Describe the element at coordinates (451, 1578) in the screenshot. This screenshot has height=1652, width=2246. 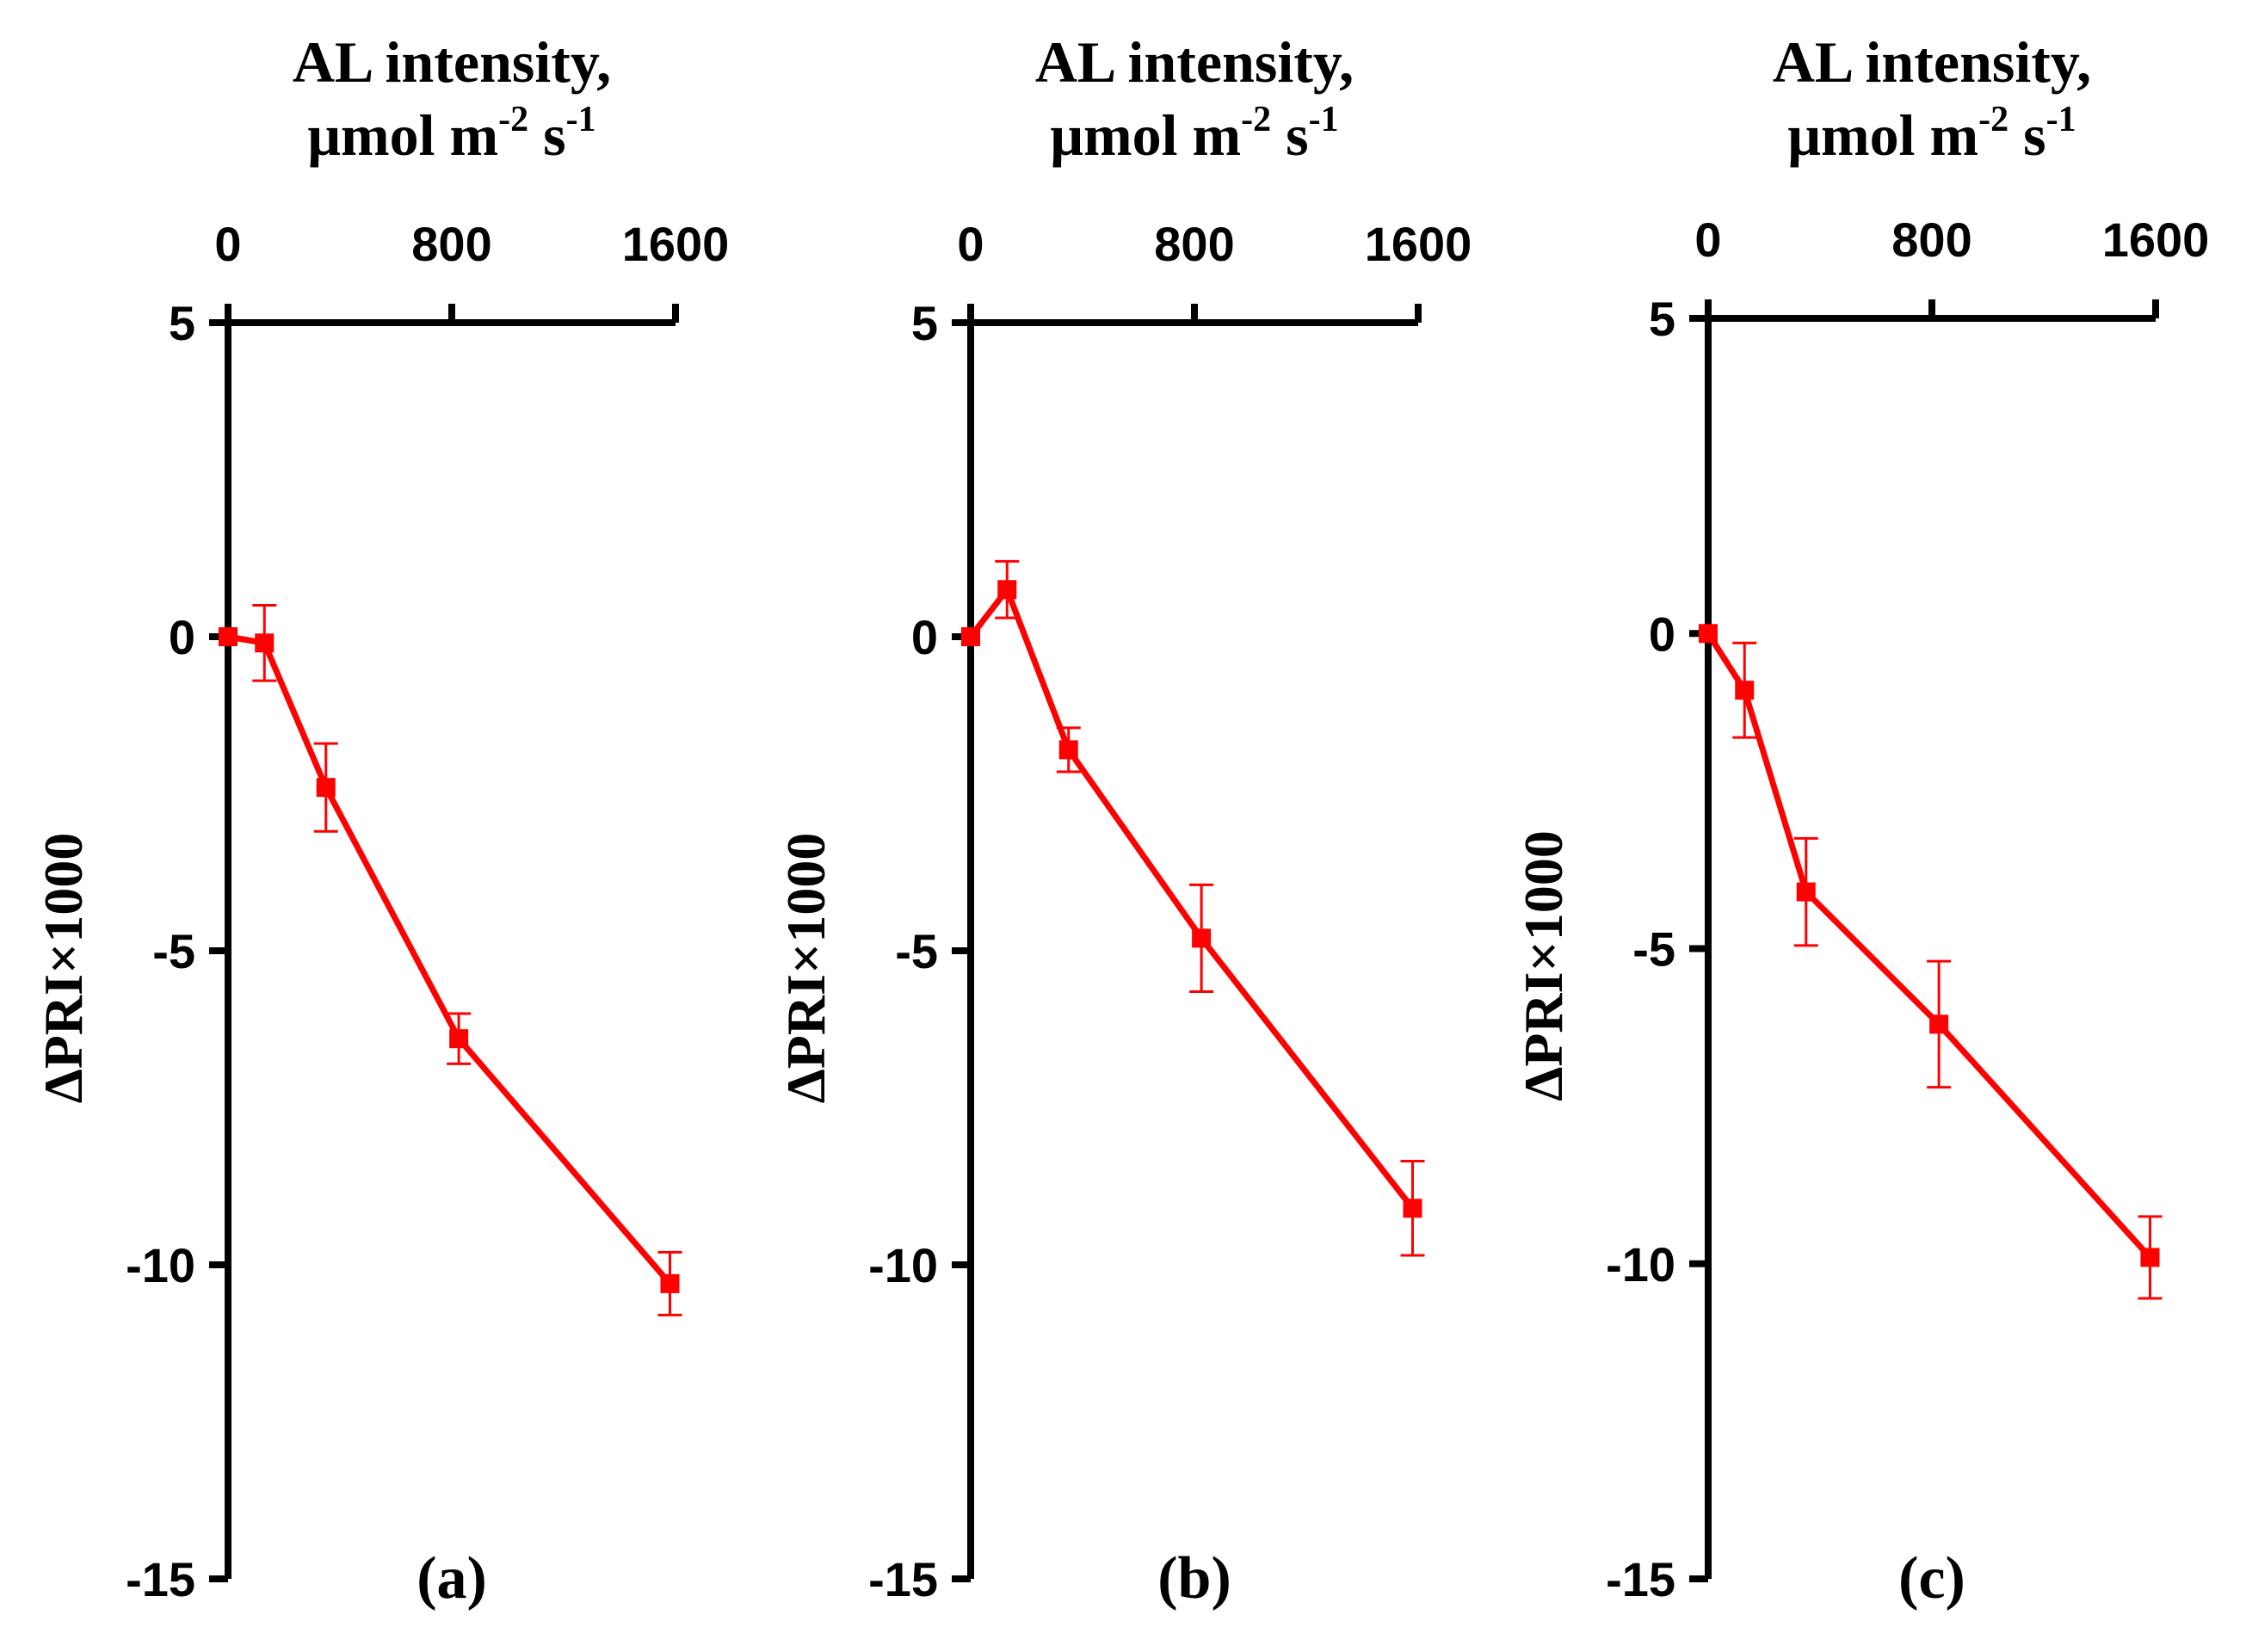
I see `panel-label: (a)` at that location.